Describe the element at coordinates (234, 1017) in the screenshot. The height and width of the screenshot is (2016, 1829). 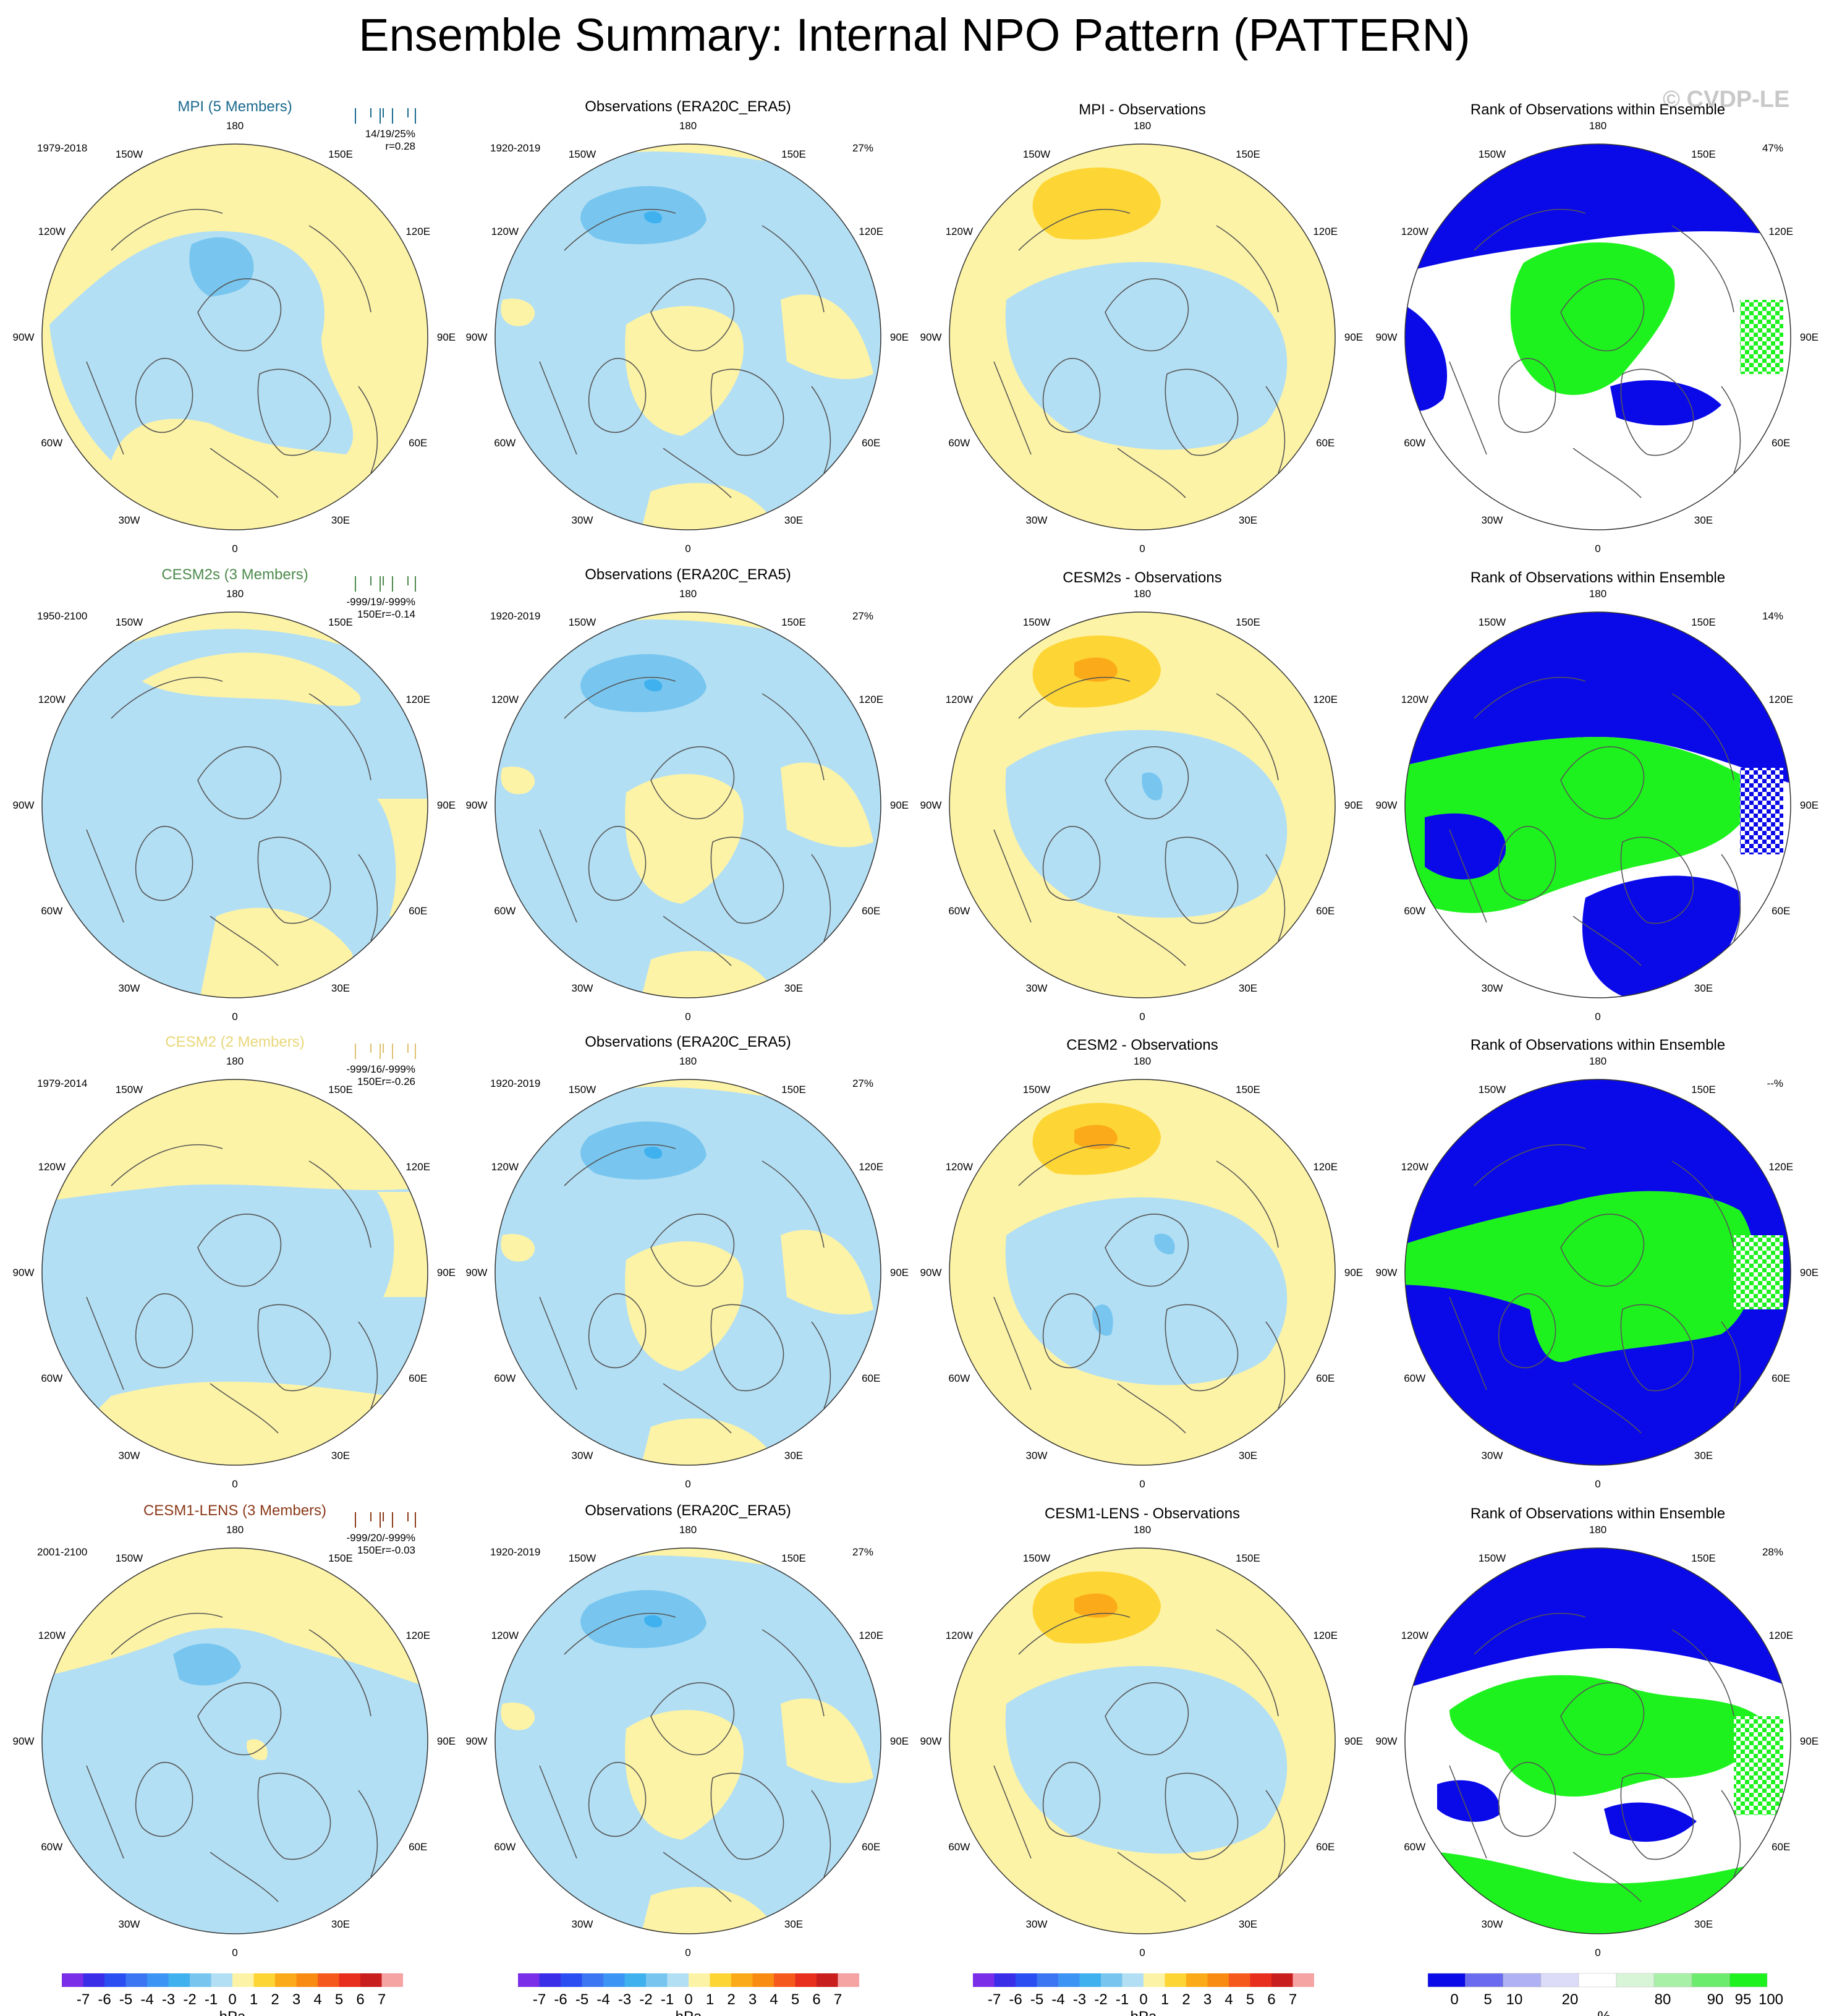
I see `lon-label-0: 0` at that location.